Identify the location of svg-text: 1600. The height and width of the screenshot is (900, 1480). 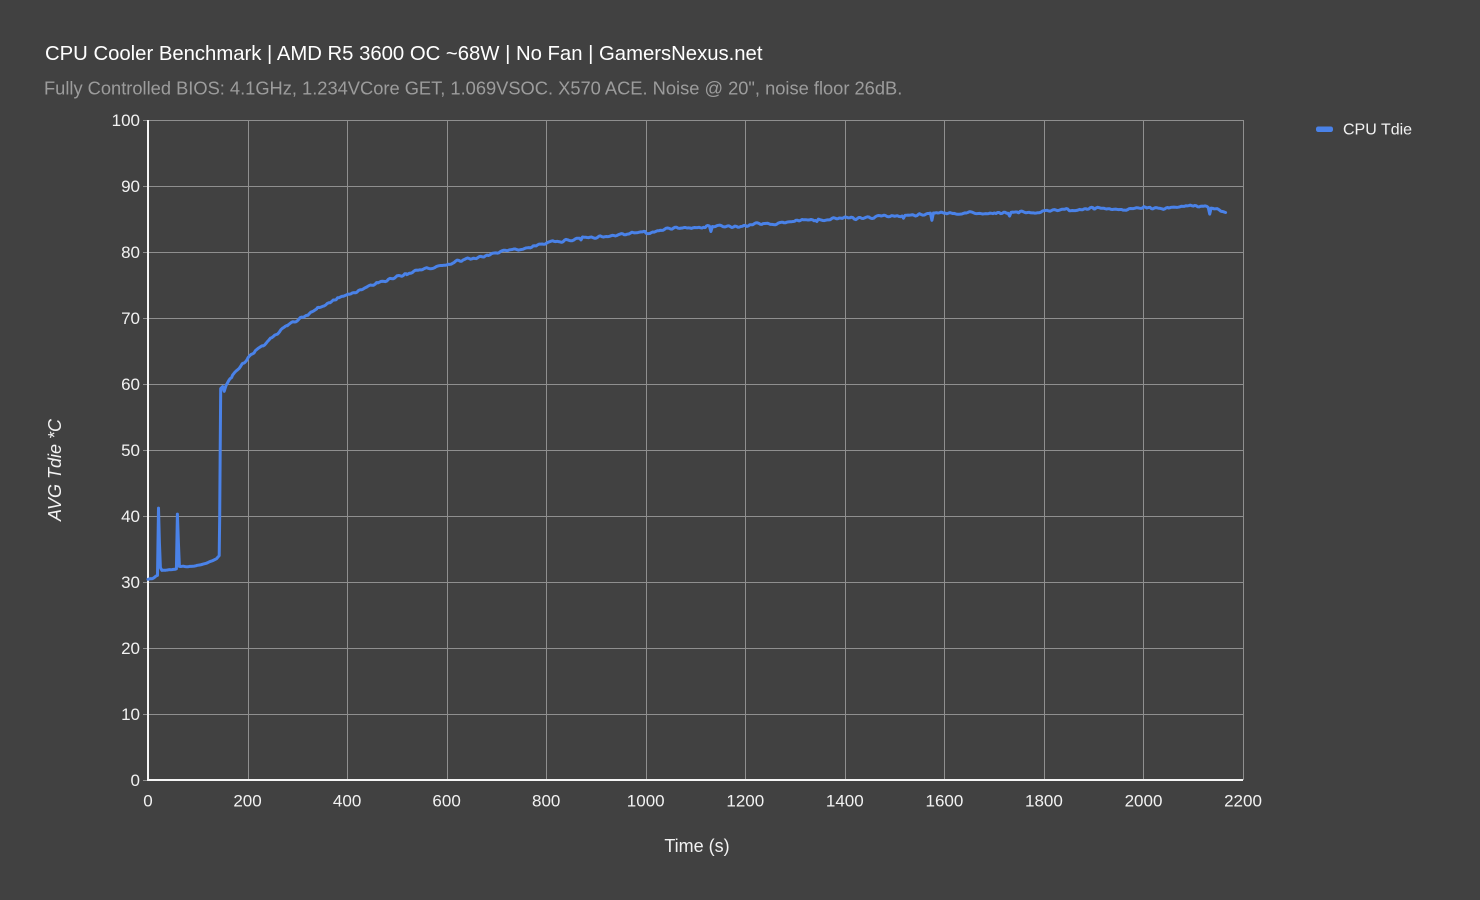
(944, 801).